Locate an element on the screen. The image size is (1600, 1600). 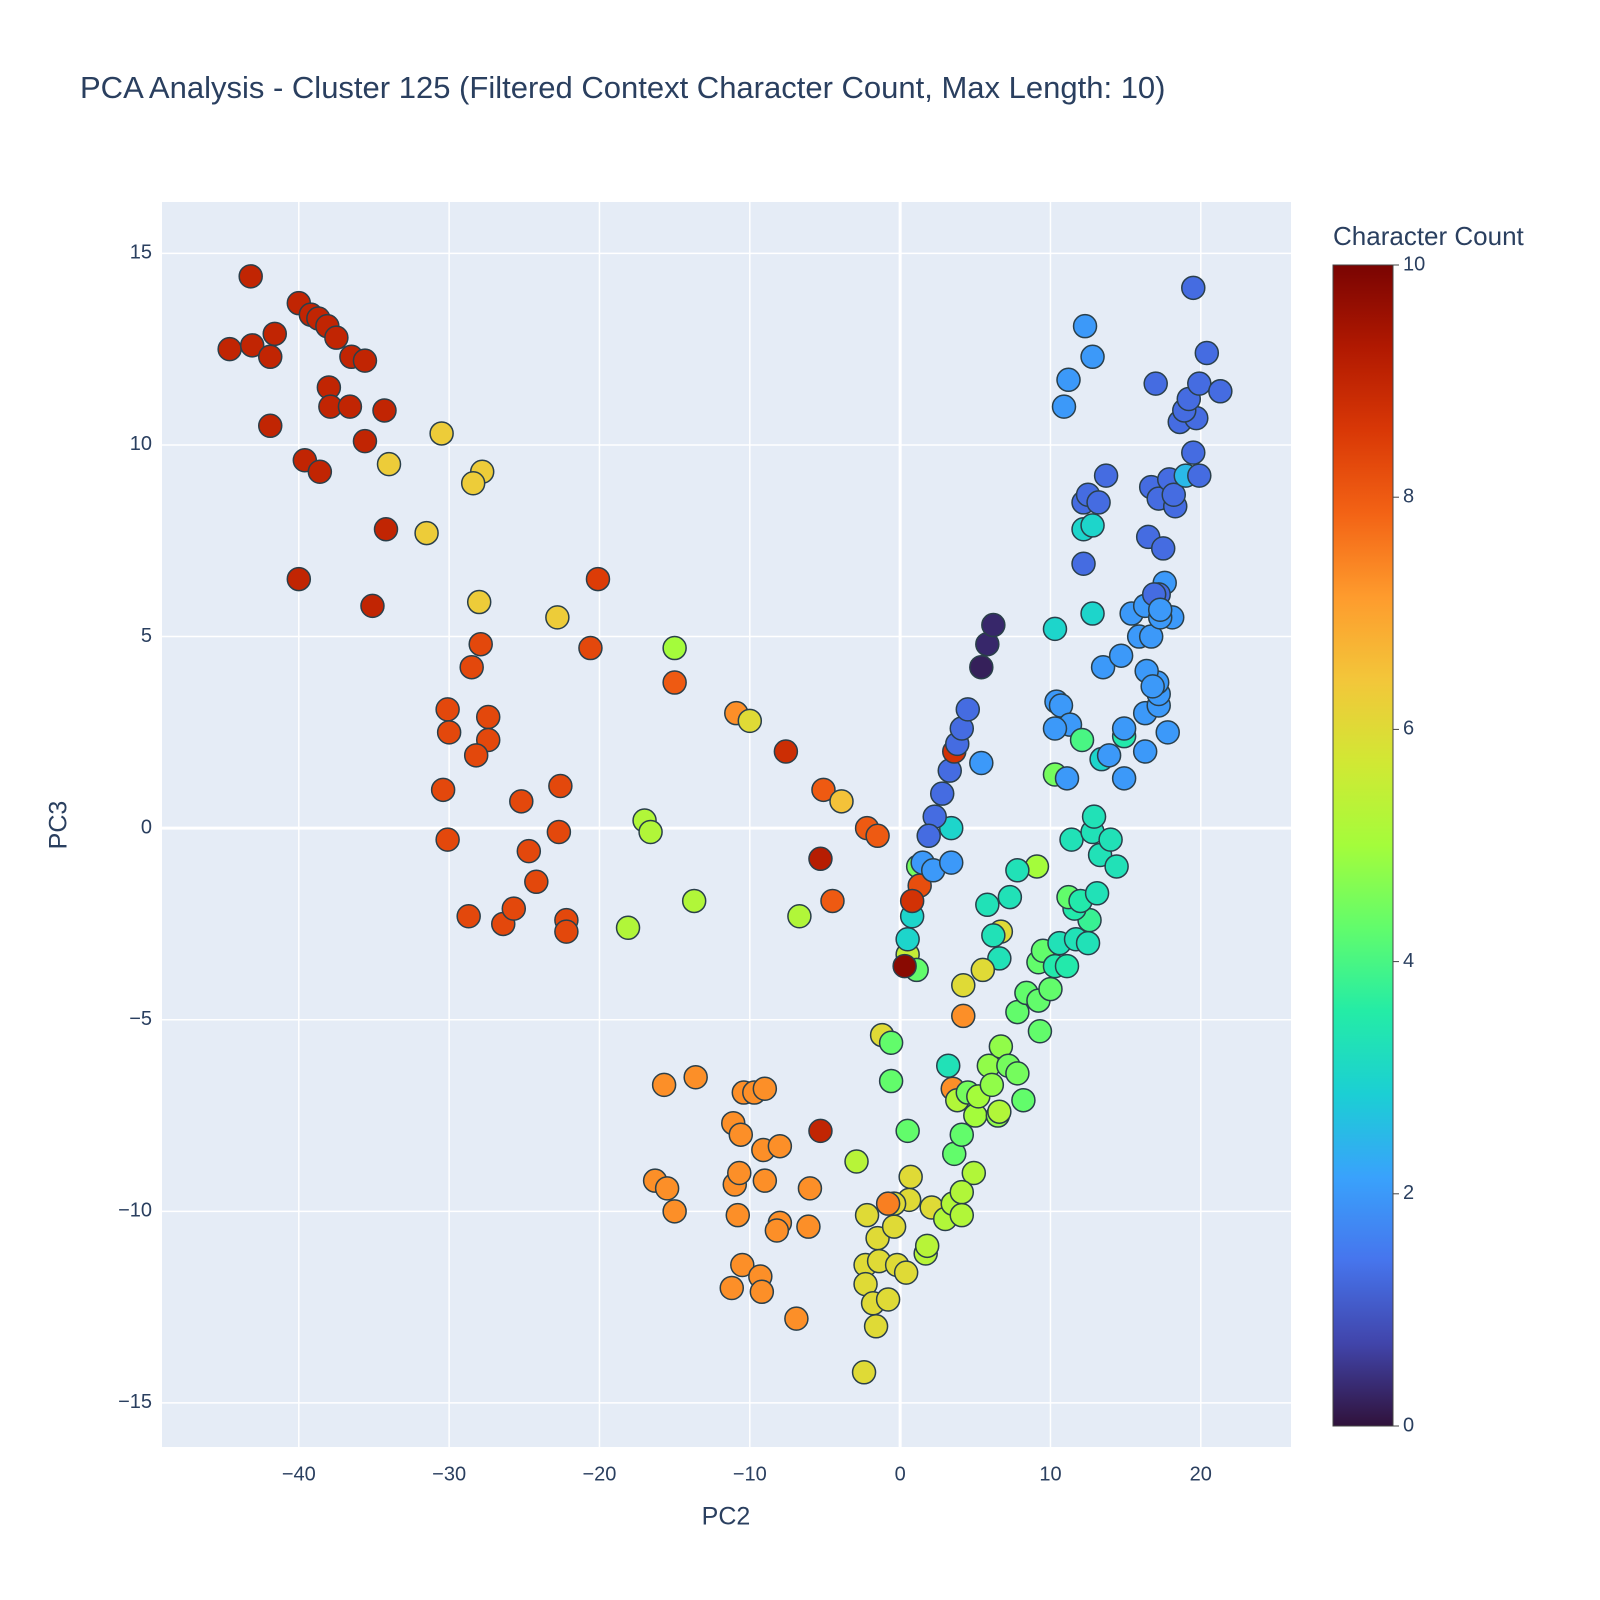
x-tick-label: 0 is located at coordinates (900, 1474).